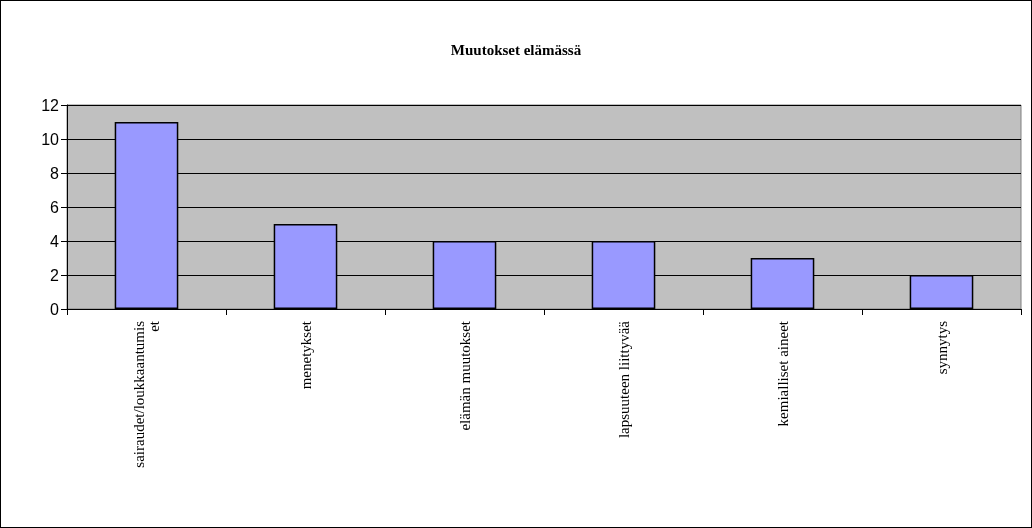 The image size is (1032, 528). What do you see at coordinates (55, 207) in the screenshot?
I see `y-tick-label: 6` at bounding box center [55, 207].